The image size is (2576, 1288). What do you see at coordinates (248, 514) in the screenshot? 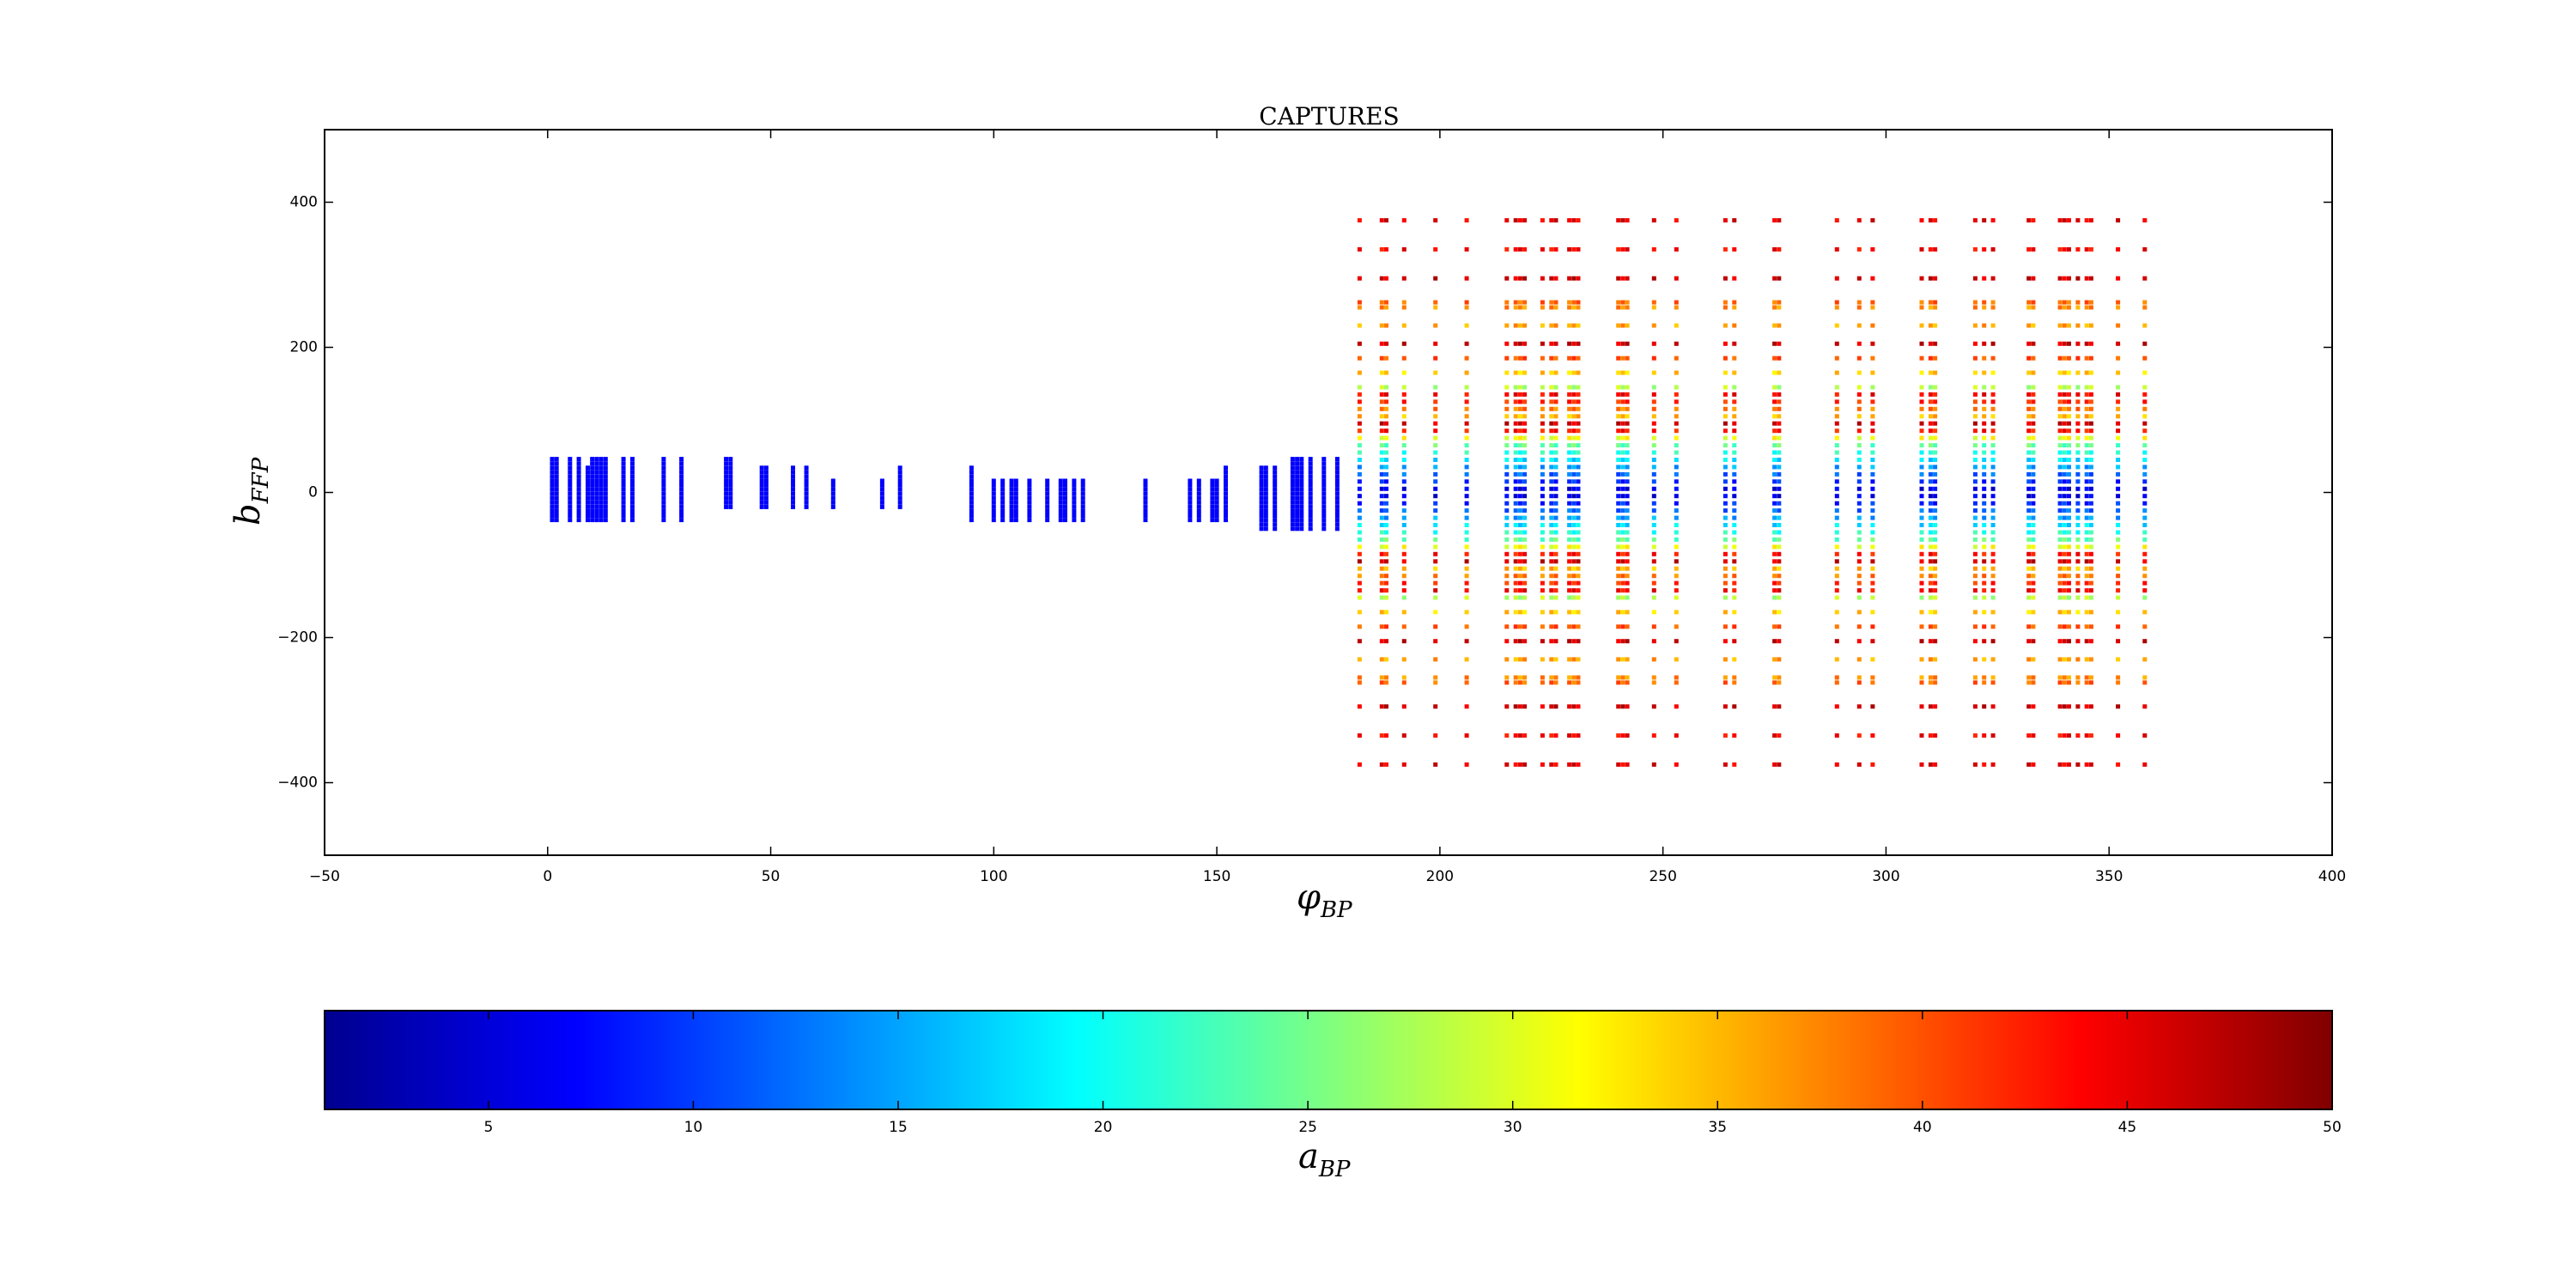
I see `y-axis-label-base: b` at bounding box center [248, 514].